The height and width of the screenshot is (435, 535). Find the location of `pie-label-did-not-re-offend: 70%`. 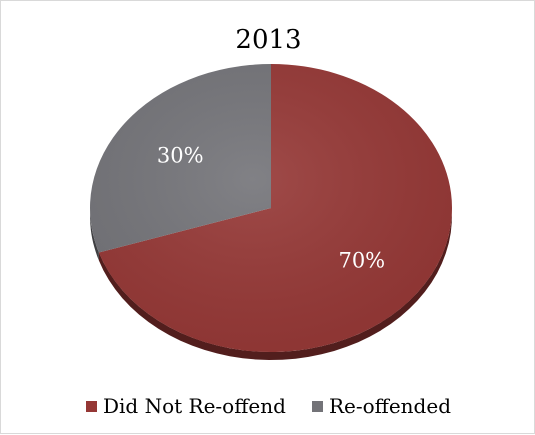

pie-label-did-not-re-offend: 70% is located at coordinates (361, 261).